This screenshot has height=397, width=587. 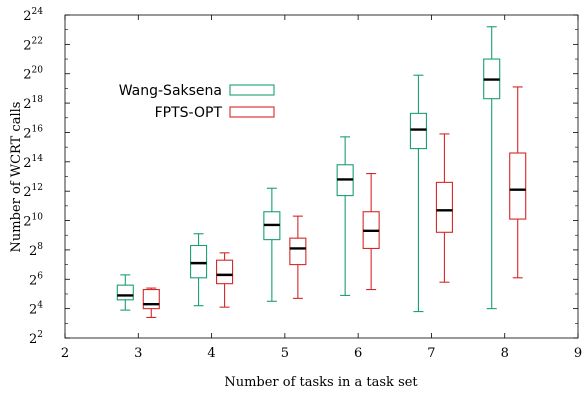 What do you see at coordinates (358, 353) in the screenshot?
I see `x-tick-label: 6` at bounding box center [358, 353].